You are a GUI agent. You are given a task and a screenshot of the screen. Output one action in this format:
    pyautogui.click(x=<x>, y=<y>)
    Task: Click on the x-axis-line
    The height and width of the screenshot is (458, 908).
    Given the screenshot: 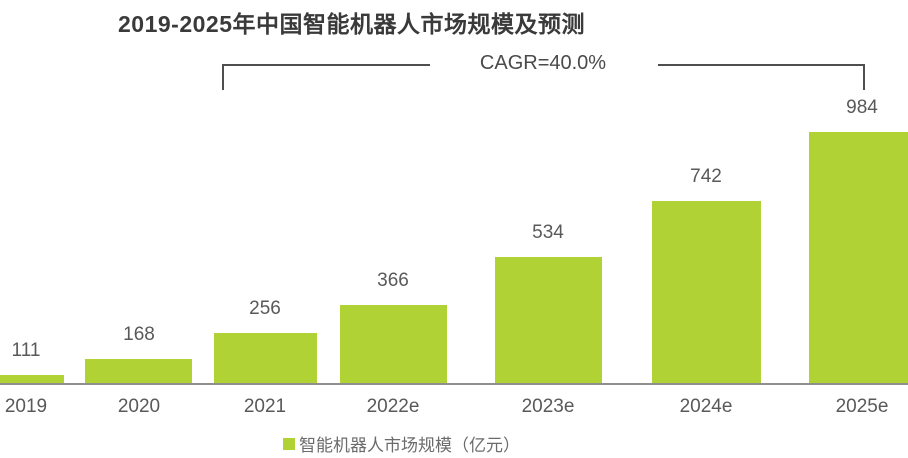 What is the action you would take?
    pyautogui.click(x=454, y=384)
    